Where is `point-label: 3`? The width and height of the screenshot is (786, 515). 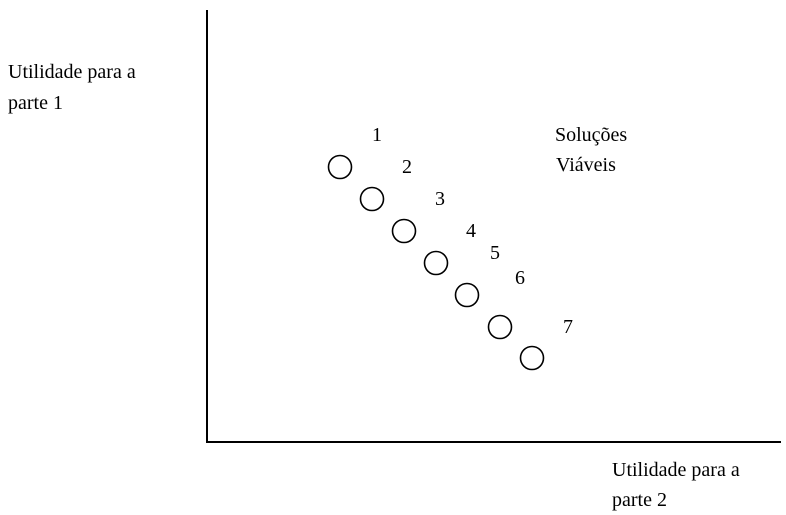
point-label: 3 is located at coordinates (440, 199).